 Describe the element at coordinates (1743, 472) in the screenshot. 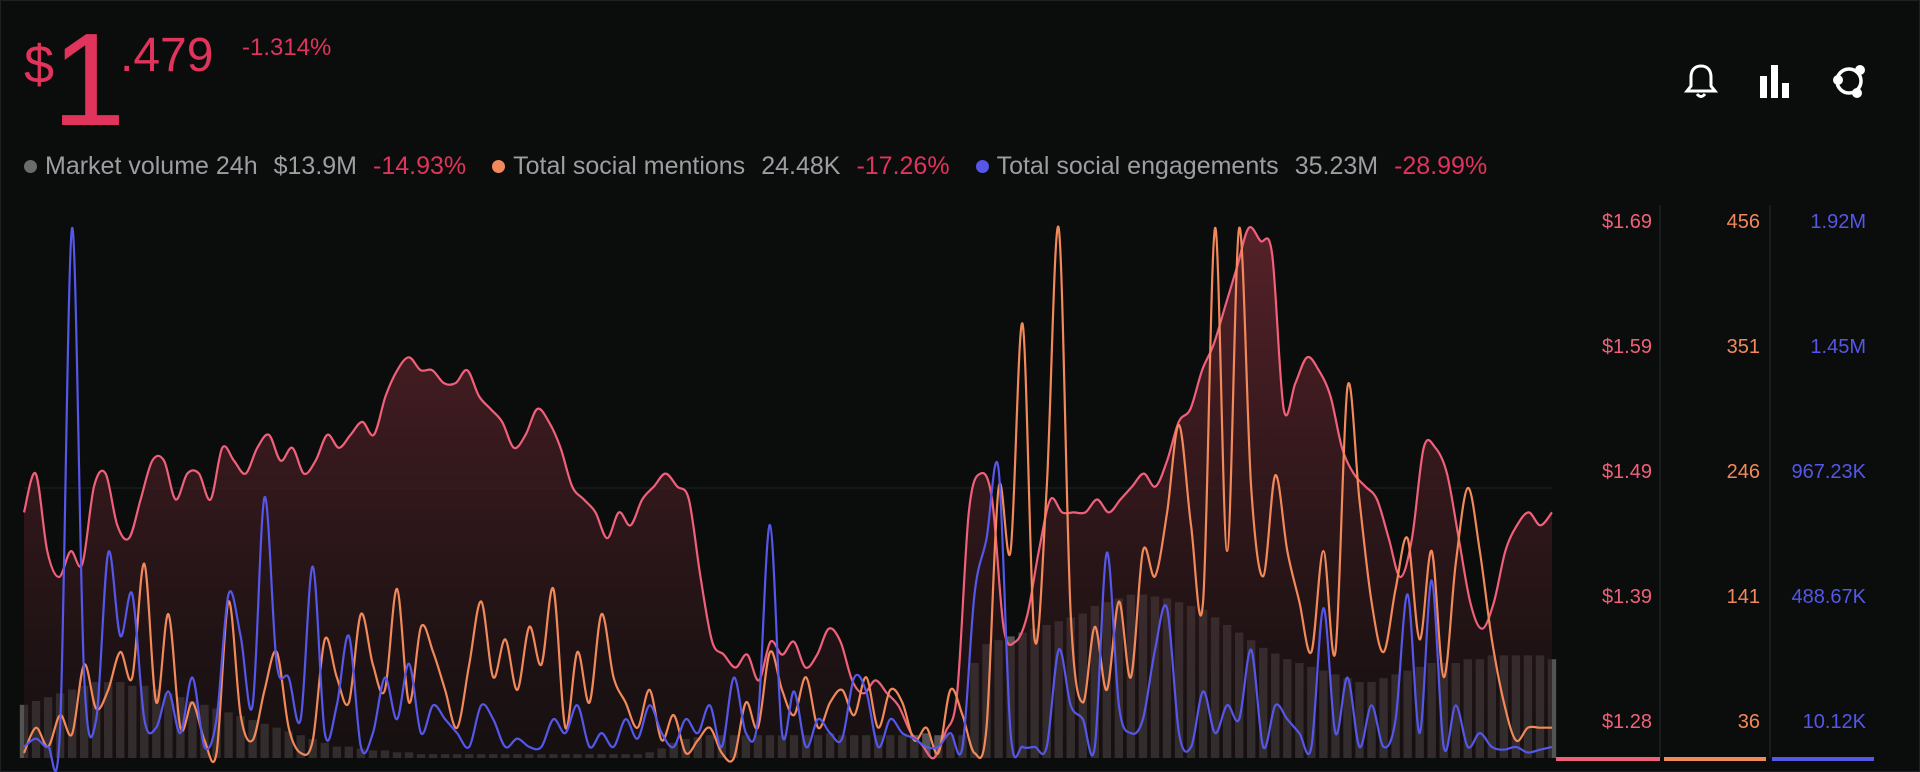

I see `axis-tick-mentions: 246` at that location.